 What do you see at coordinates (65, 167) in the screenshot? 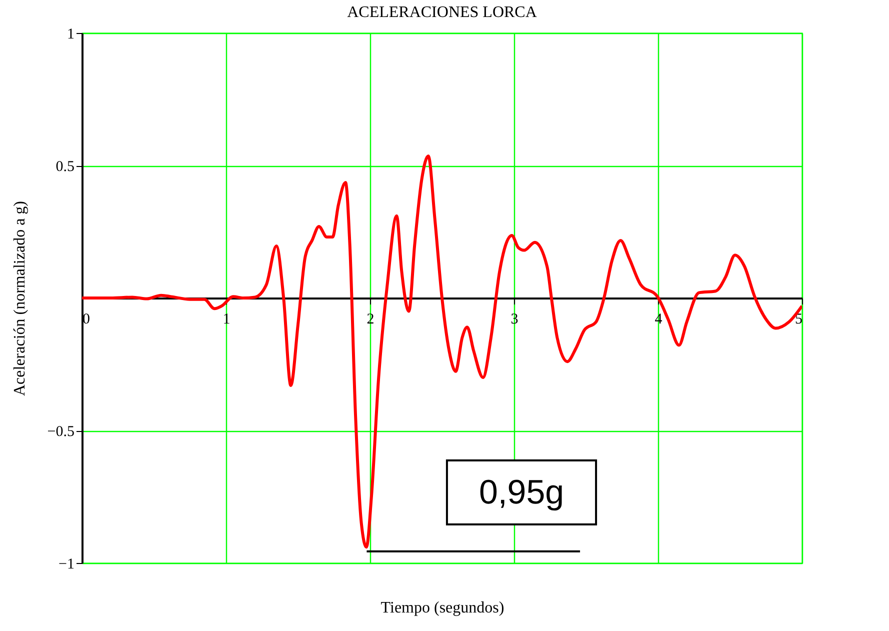
I see `y-tick-label: 0.5` at bounding box center [65, 167].